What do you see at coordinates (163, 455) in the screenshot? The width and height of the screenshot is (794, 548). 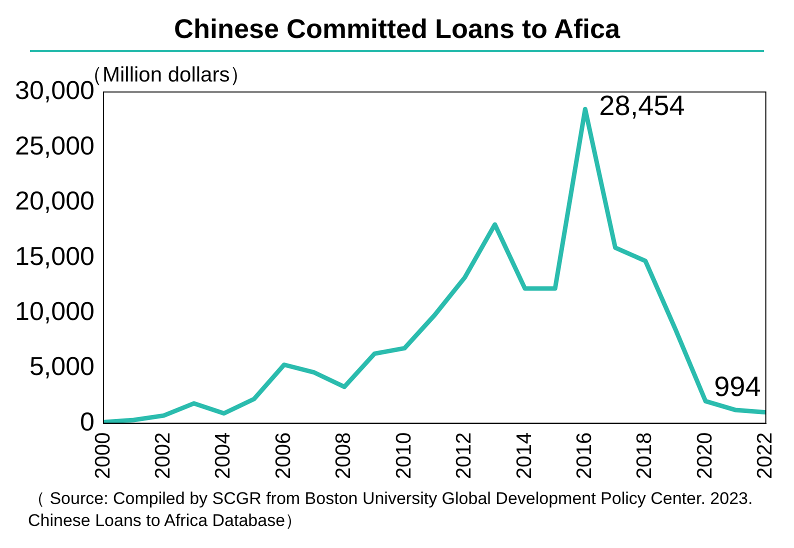 I see `x-tick-label: 2002` at bounding box center [163, 455].